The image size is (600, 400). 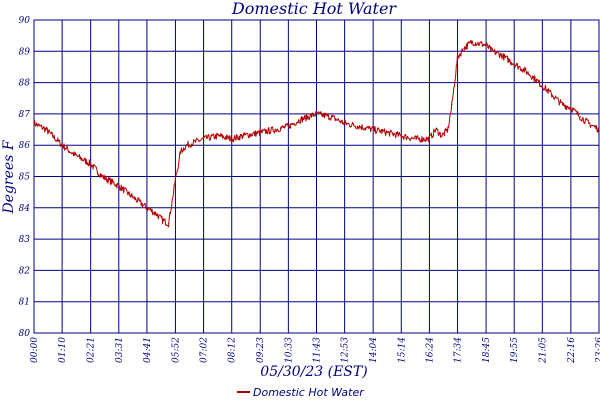 What do you see at coordinates (25, 21) in the screenshot?
I see `y-tick-label: 90` at bounding box center [25, 21].